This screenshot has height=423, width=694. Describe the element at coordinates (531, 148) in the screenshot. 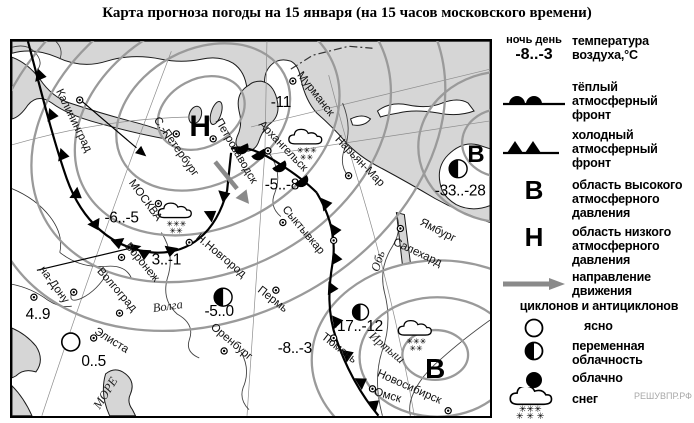

I see `cold-front-icon` at that location.